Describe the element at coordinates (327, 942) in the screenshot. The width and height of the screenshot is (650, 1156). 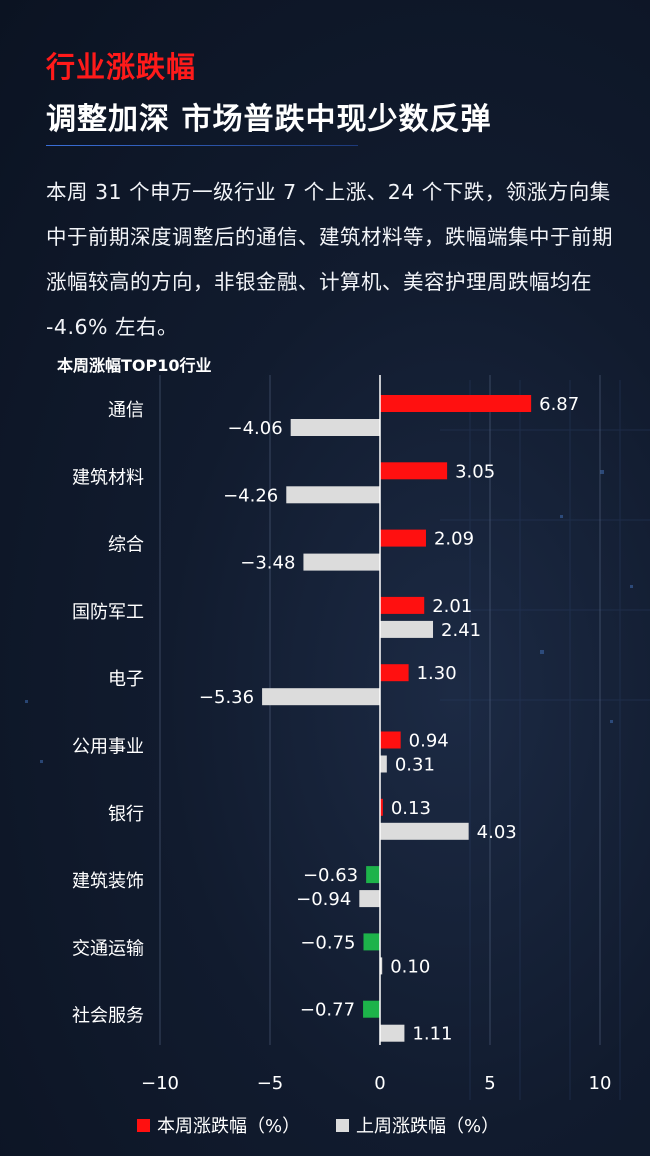
I see `data-label-this-week: −0.75` at that location.